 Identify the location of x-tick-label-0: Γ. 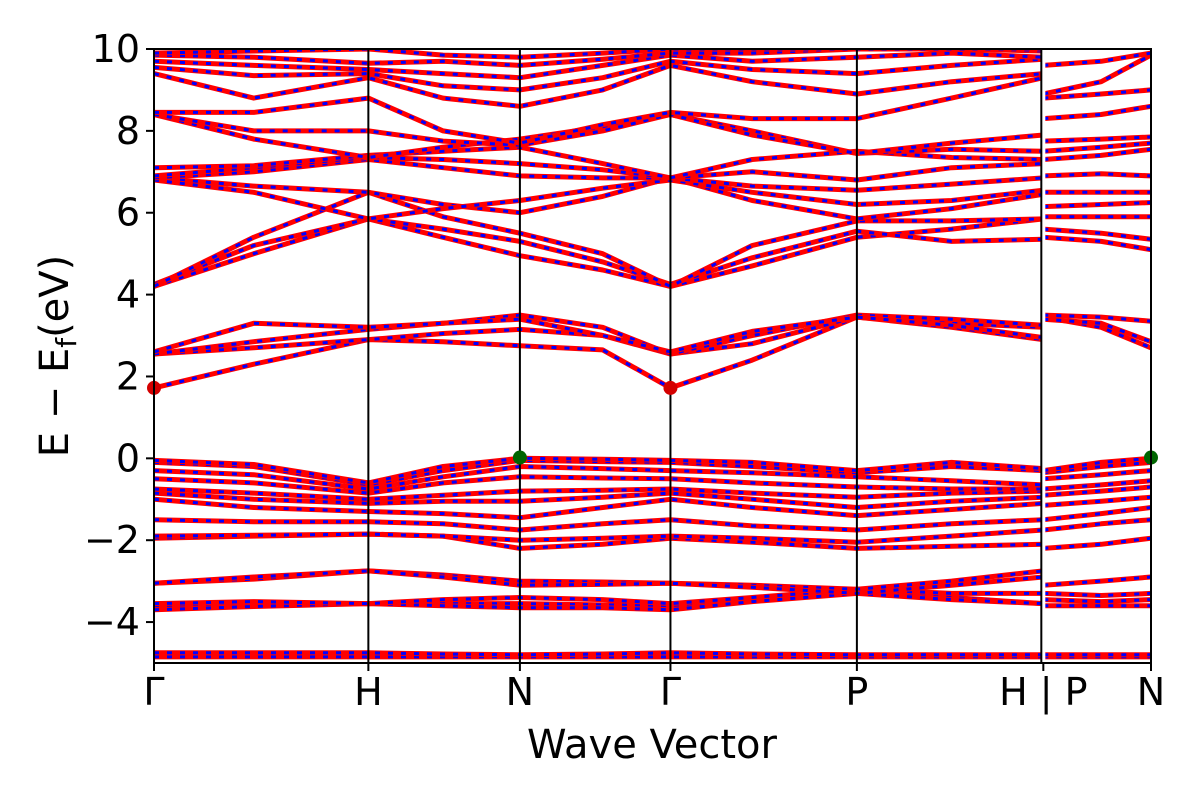
(153, 692).